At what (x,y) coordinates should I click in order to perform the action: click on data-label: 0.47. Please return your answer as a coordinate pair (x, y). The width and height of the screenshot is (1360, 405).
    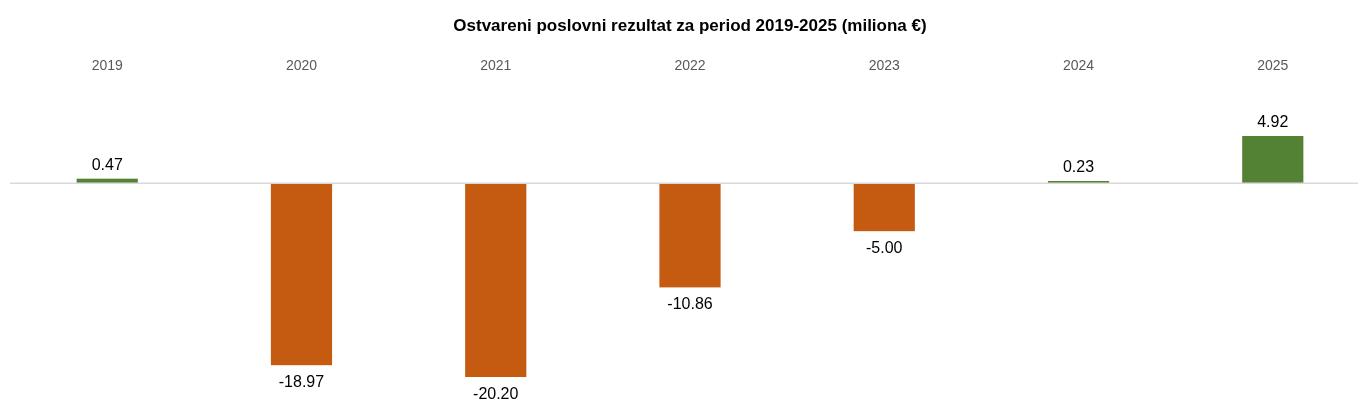
    Looking at the image, I should click on (107, 164).